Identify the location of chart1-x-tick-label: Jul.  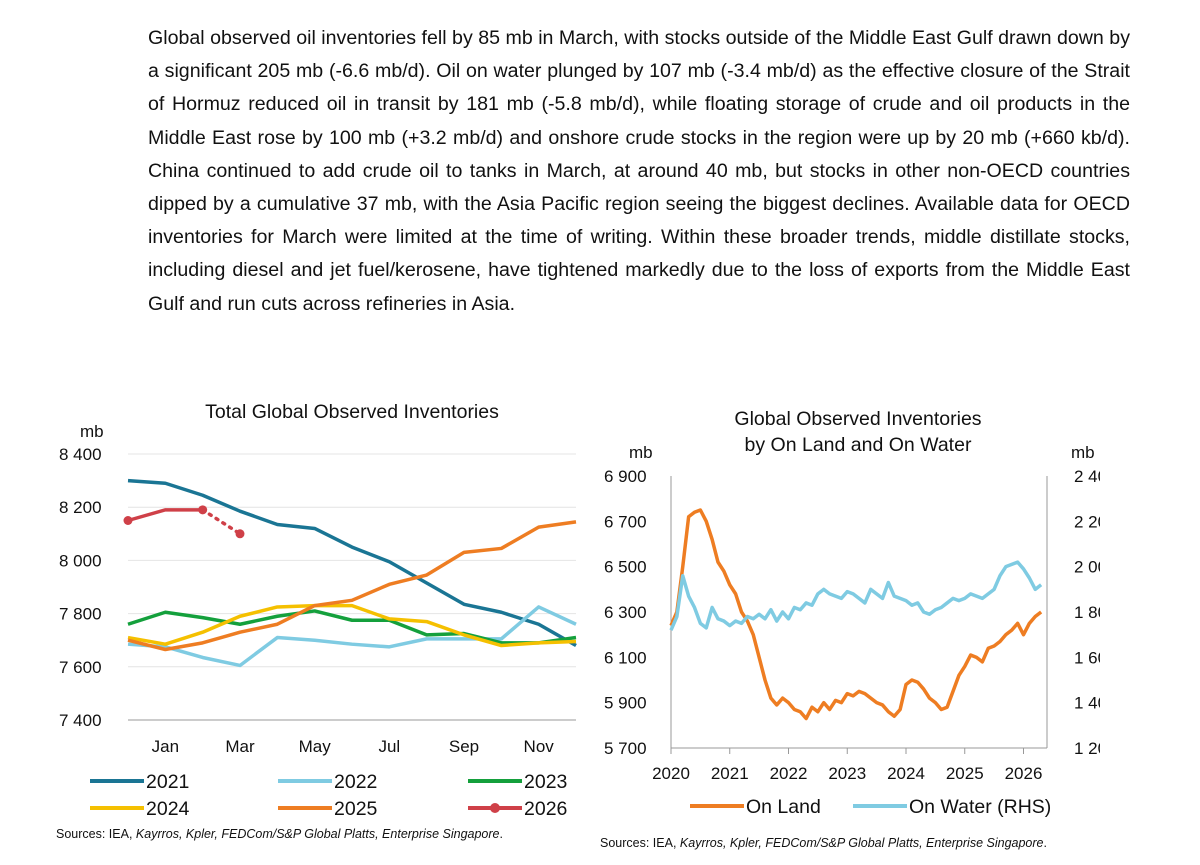
(389, 746).